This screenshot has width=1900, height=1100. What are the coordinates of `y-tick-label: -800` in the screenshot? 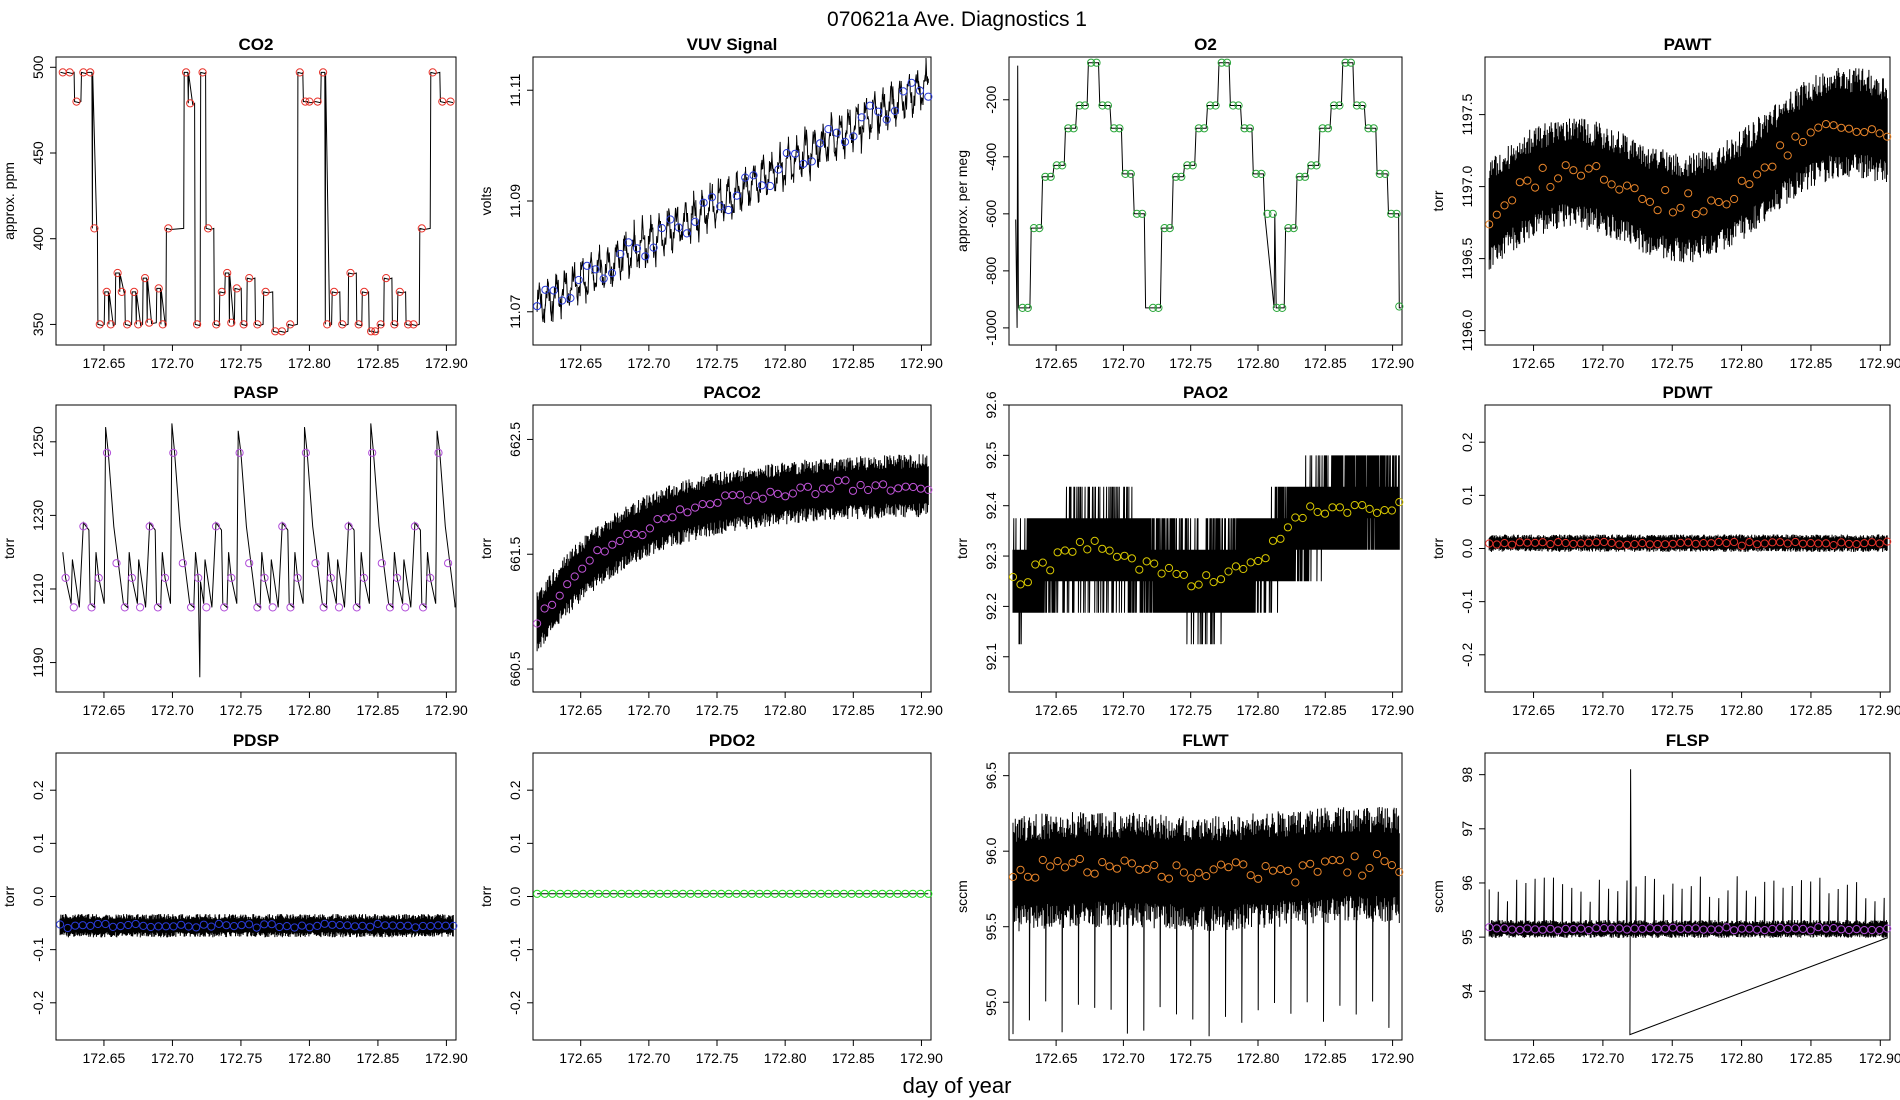 It's located at (991, 271).